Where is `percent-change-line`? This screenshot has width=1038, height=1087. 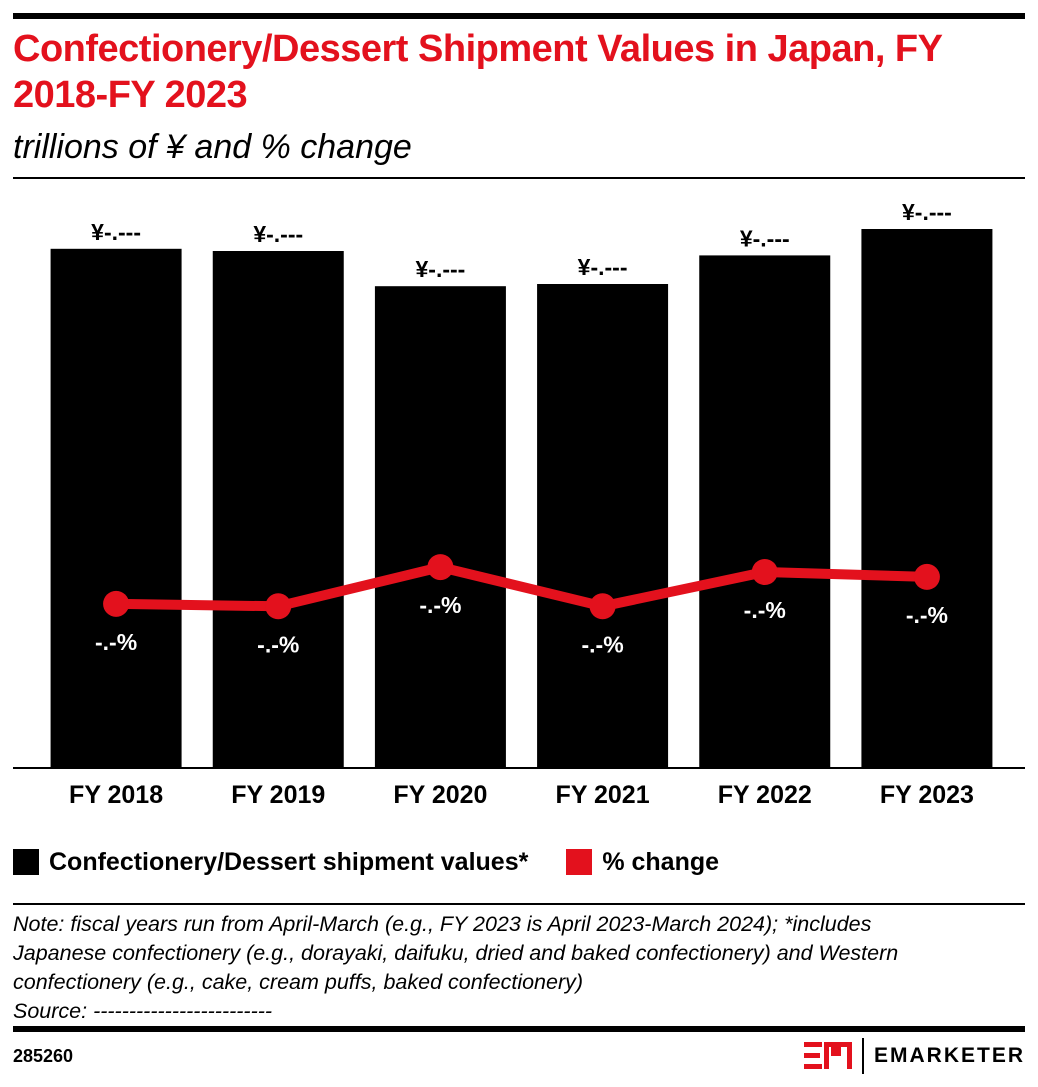
percent-change-line is located at coordinates (522, 587).